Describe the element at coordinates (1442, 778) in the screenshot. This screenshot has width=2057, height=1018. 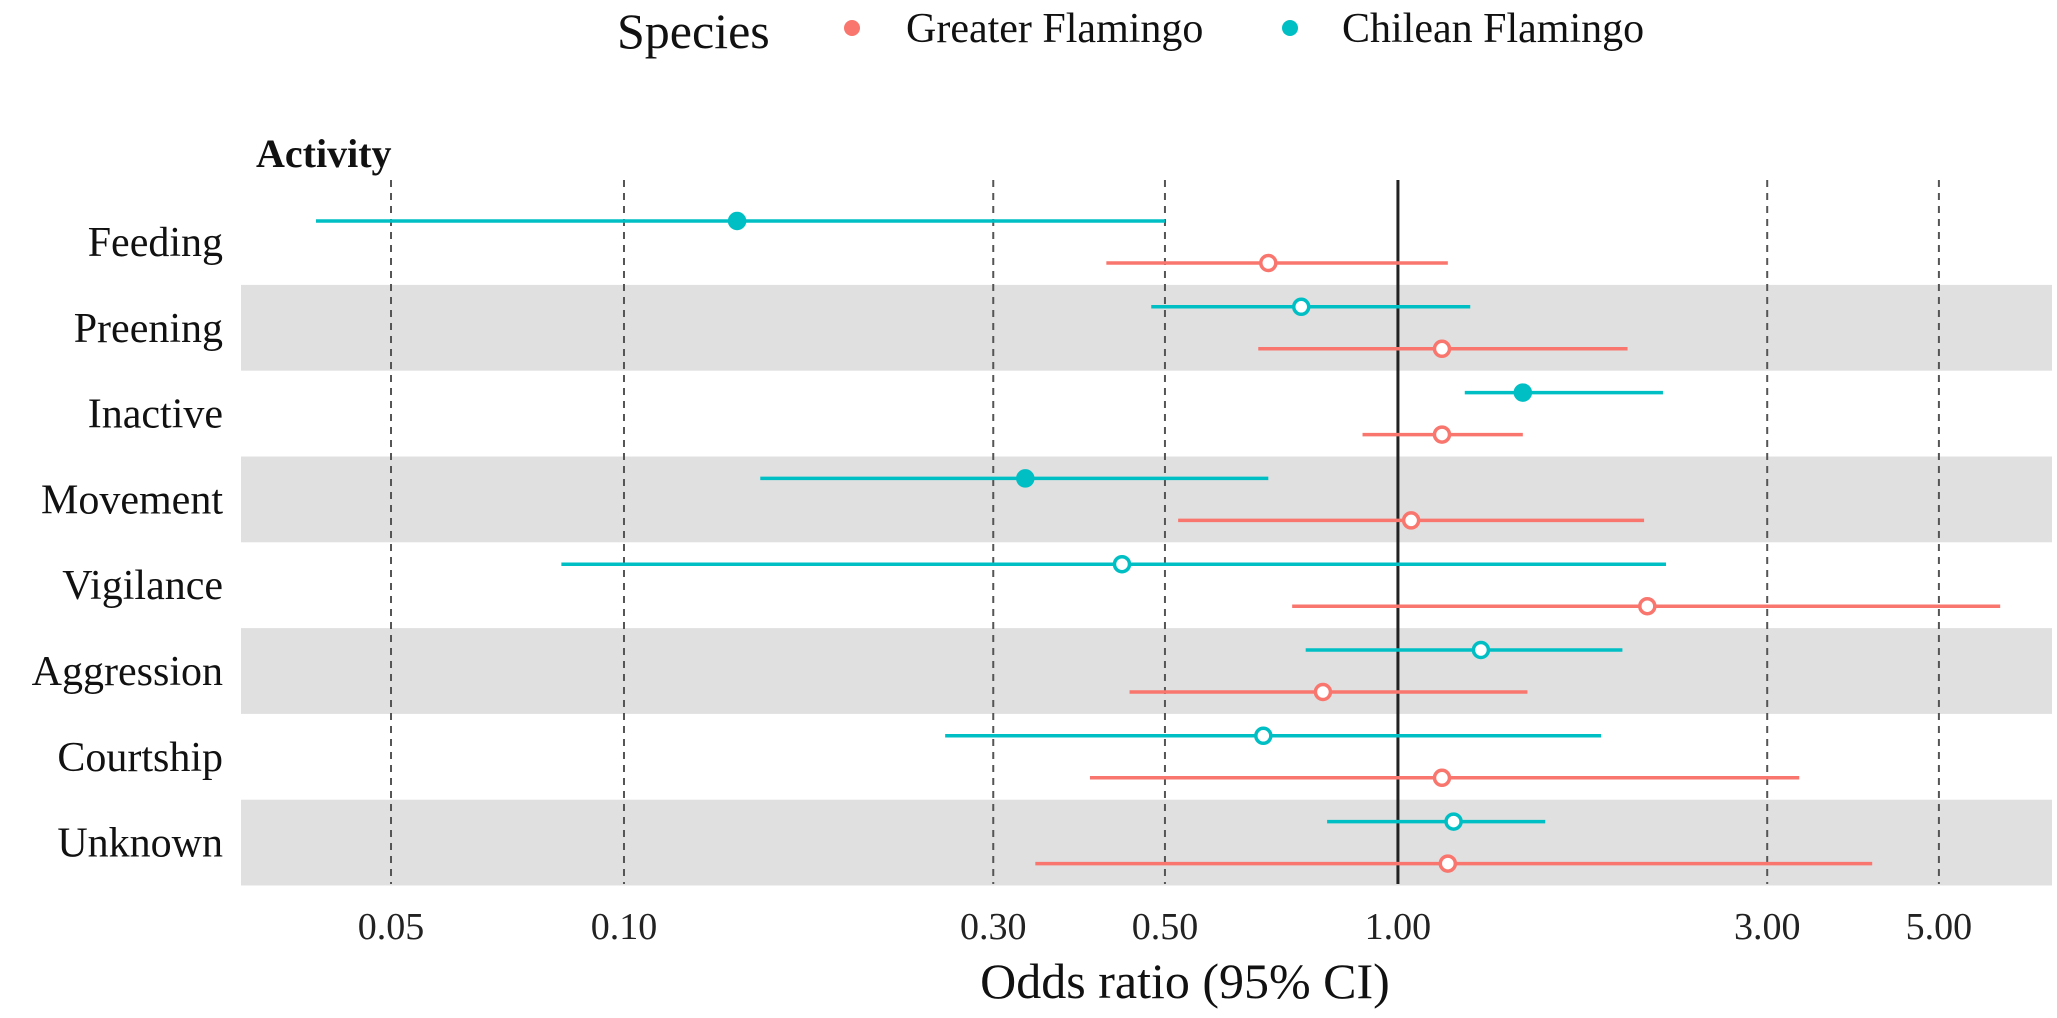
I see `point-greater-flamingo-courtship` at that location.